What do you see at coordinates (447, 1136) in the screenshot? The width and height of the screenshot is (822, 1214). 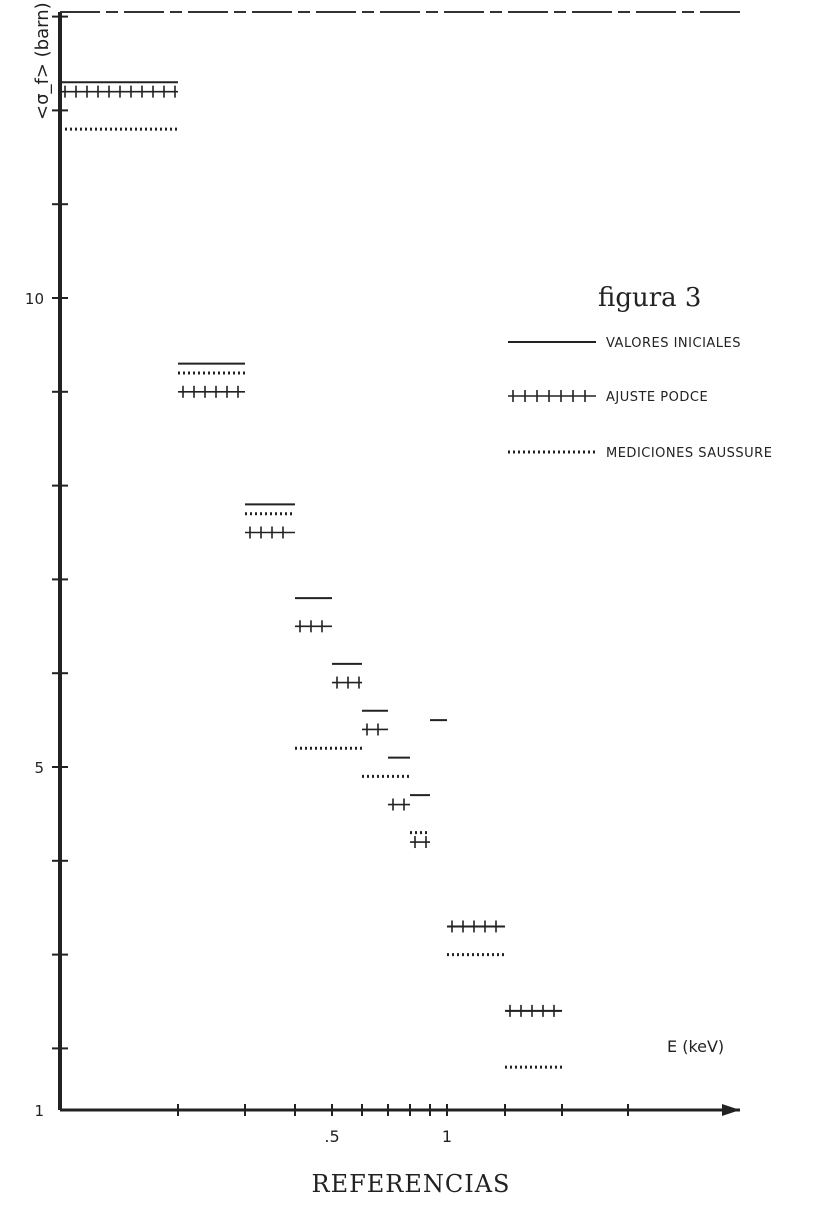 I see `x-tick-label: 1` at bounding box center [447, 1136].